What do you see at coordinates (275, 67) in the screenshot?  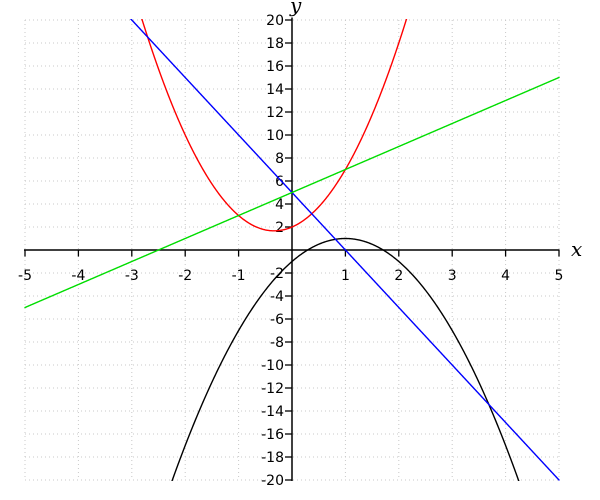 I see `y-tick-label: 16` at bounding box center [275, 67].